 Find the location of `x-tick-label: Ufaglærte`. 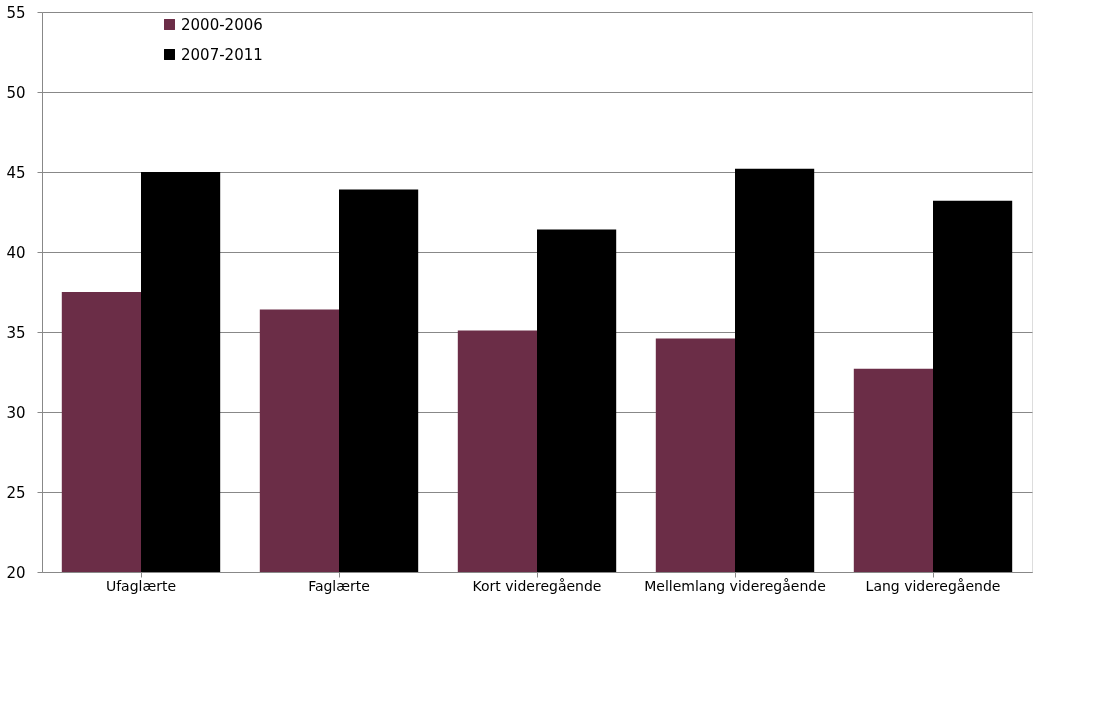

x-tick-label: Ufaglærte is located at coordinates (141, 585).